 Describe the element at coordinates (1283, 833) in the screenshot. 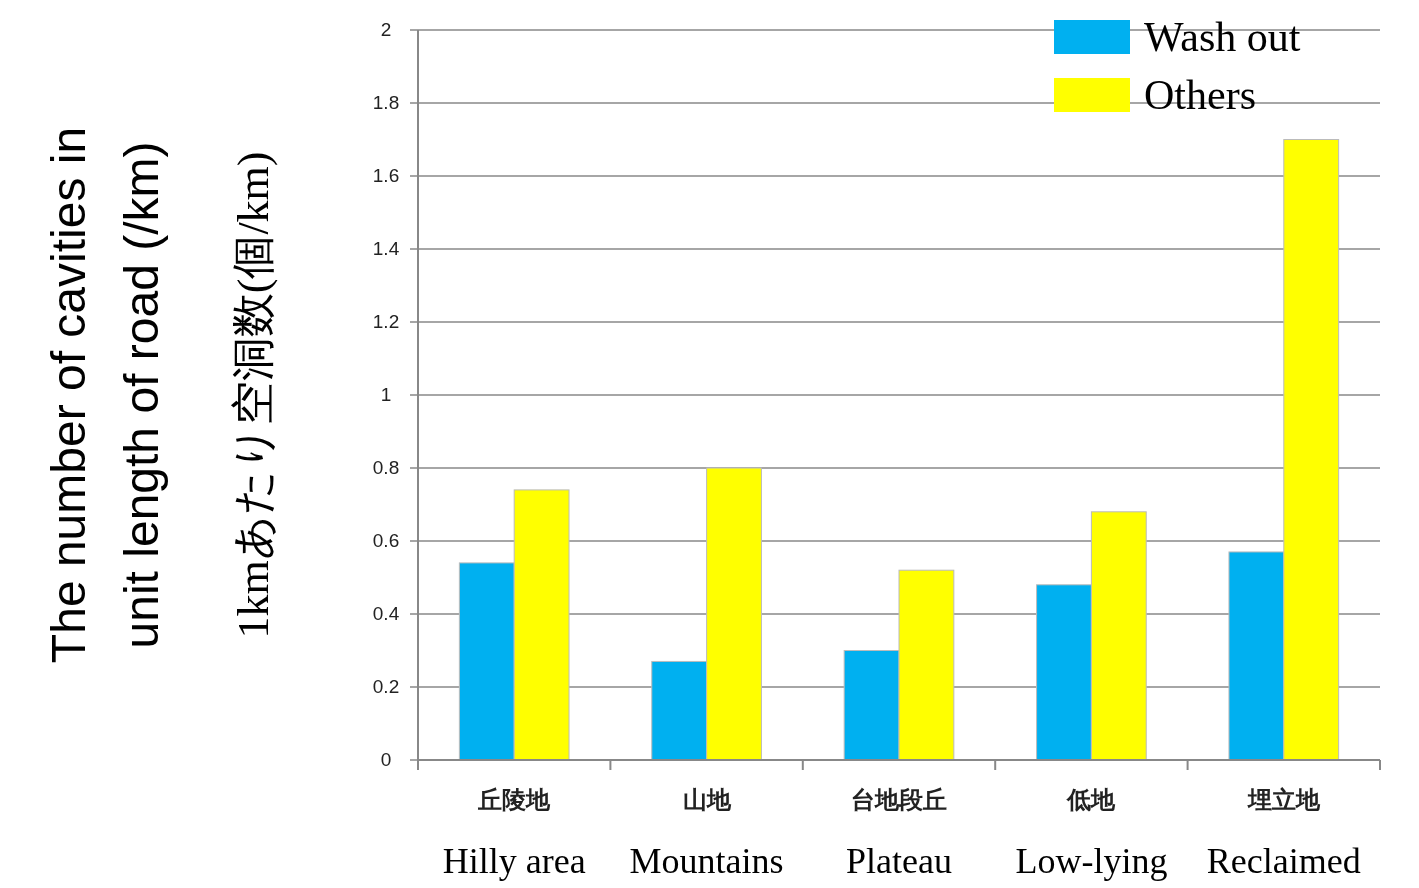

I see `x-tick-label: 埋立地 Reclaimed` at that location.